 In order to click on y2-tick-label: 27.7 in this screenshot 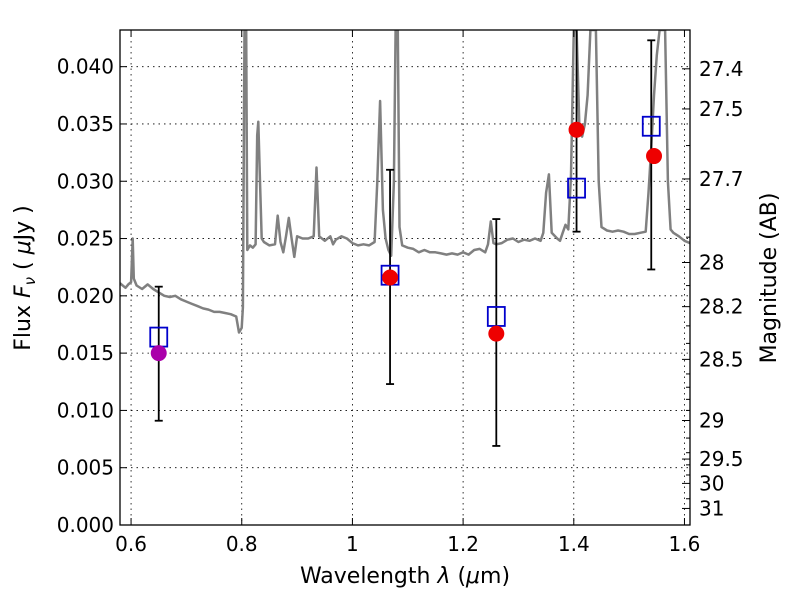, I will do `click(721, 179)`.